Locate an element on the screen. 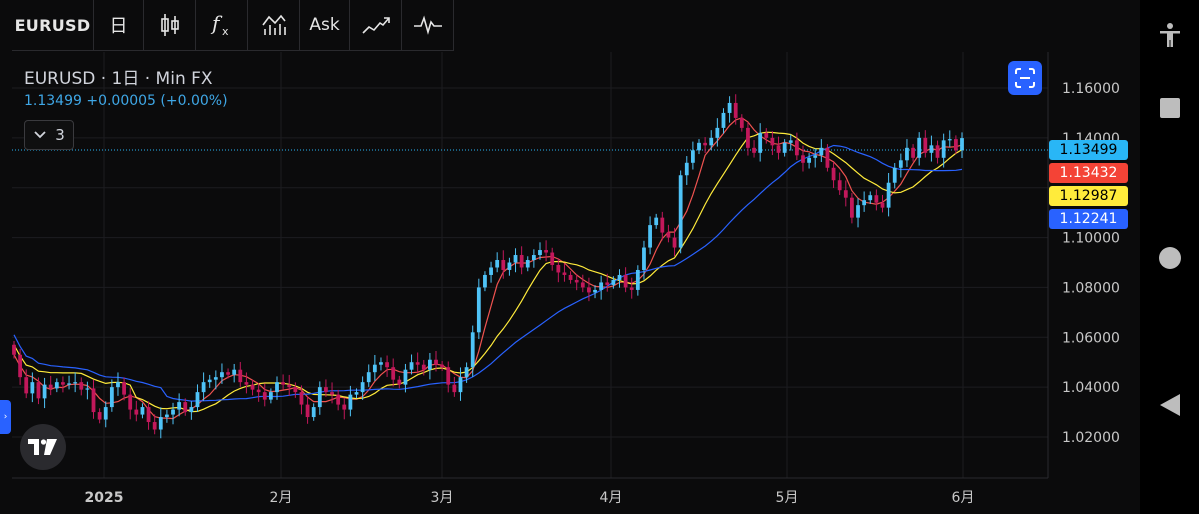 Image resolution: width=1199 pixels, height=514 pixels. replay-icon is located at coordinates (428, 25).